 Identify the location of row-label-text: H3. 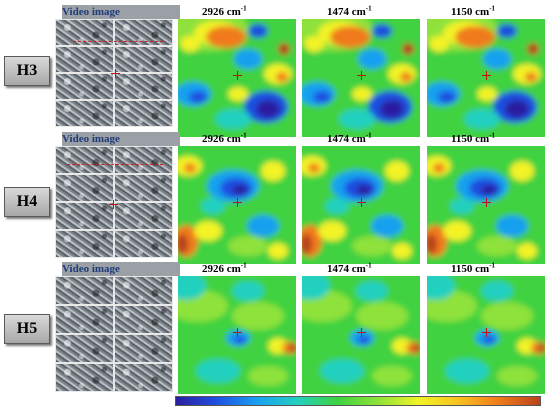
(27, 70).